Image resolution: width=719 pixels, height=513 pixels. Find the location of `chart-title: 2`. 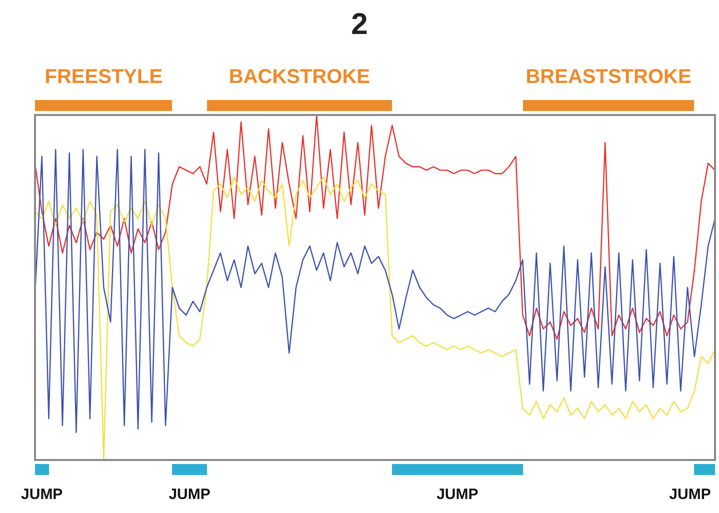

chart-title: 2 is located at coordinates (359, 25).